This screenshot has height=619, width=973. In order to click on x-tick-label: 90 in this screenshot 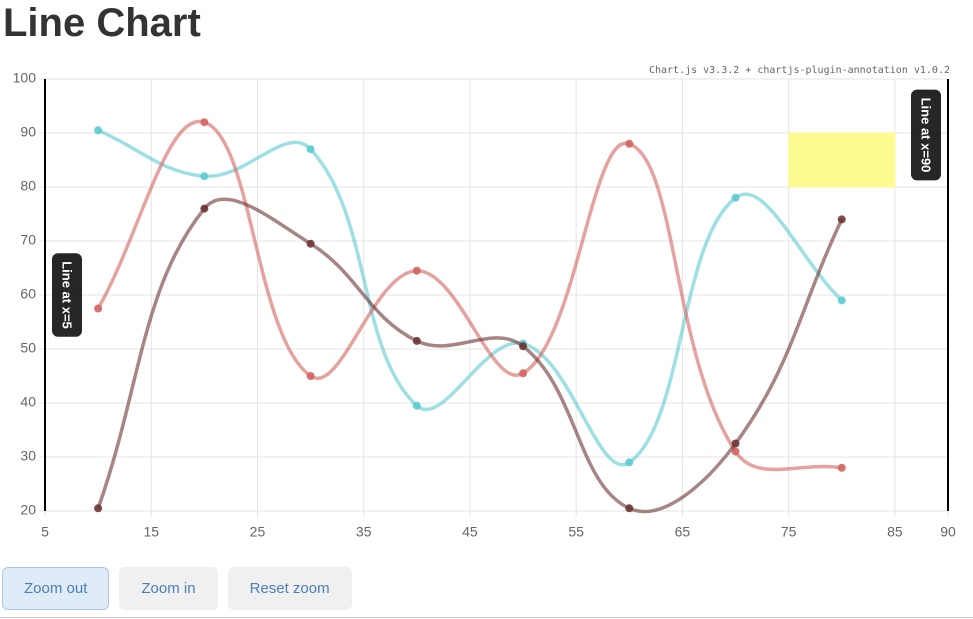, I will do `click(948, 532)`.